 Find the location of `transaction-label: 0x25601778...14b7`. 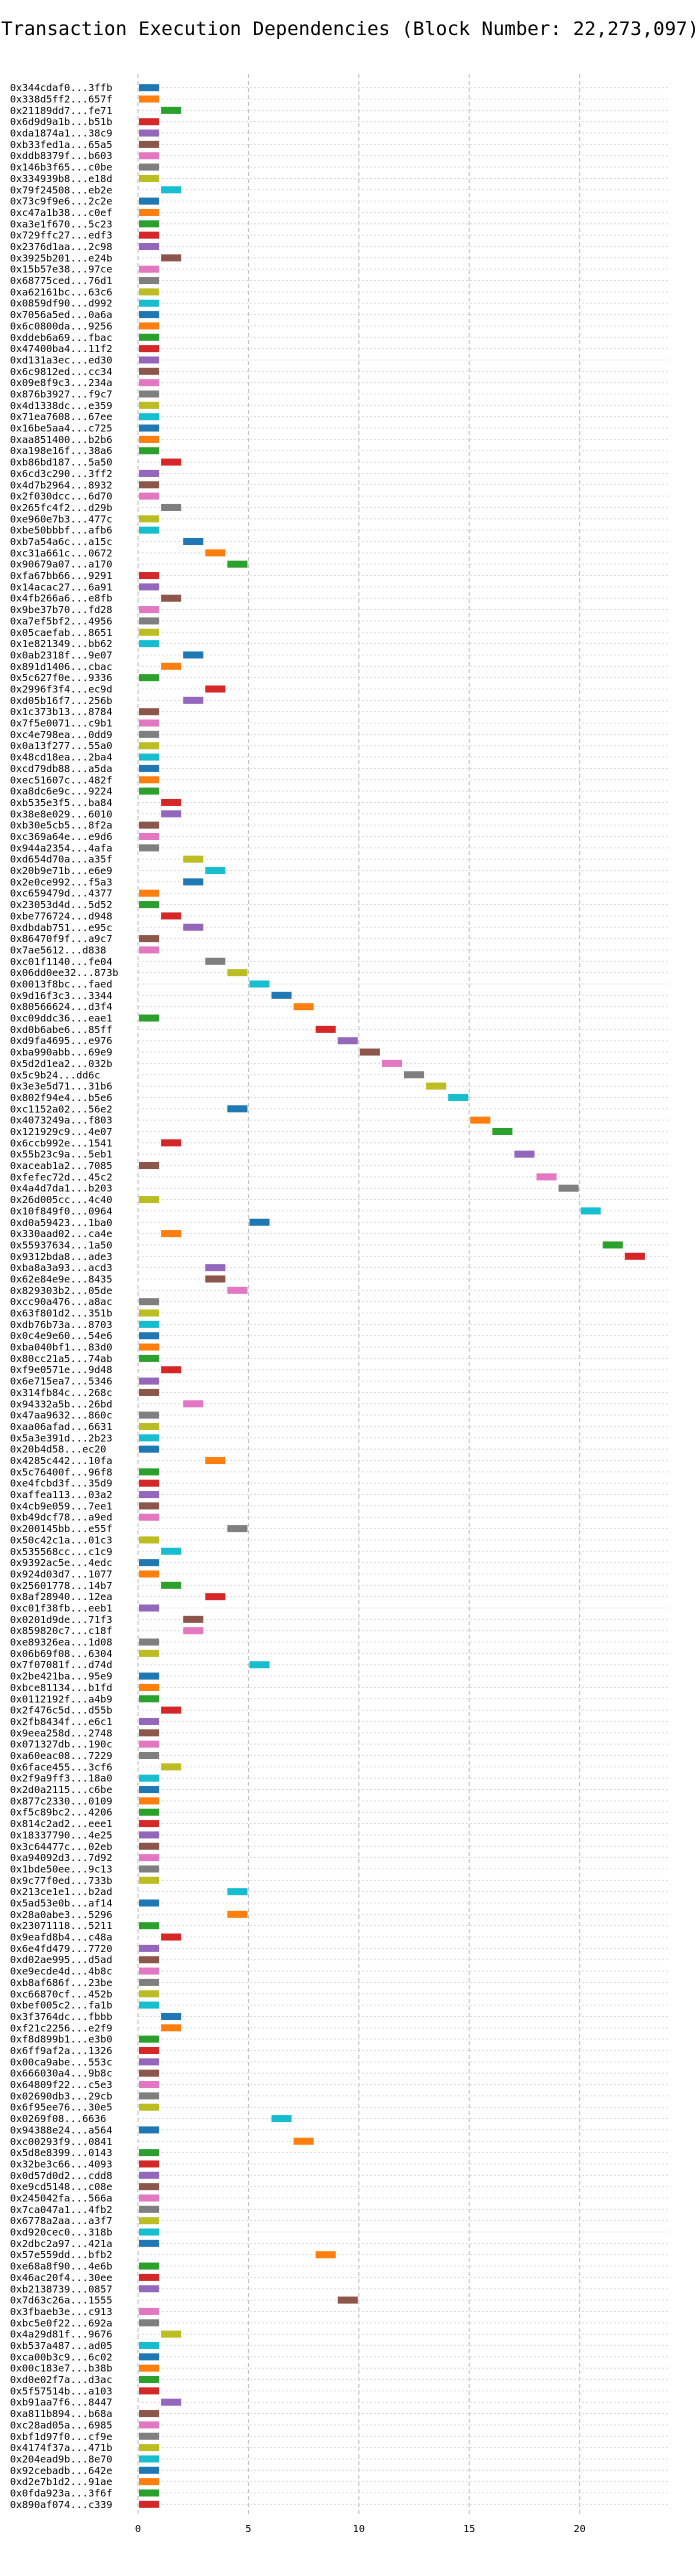

transaction-label: 0x25601778...14b7 is located at coordinates (61, 1586).